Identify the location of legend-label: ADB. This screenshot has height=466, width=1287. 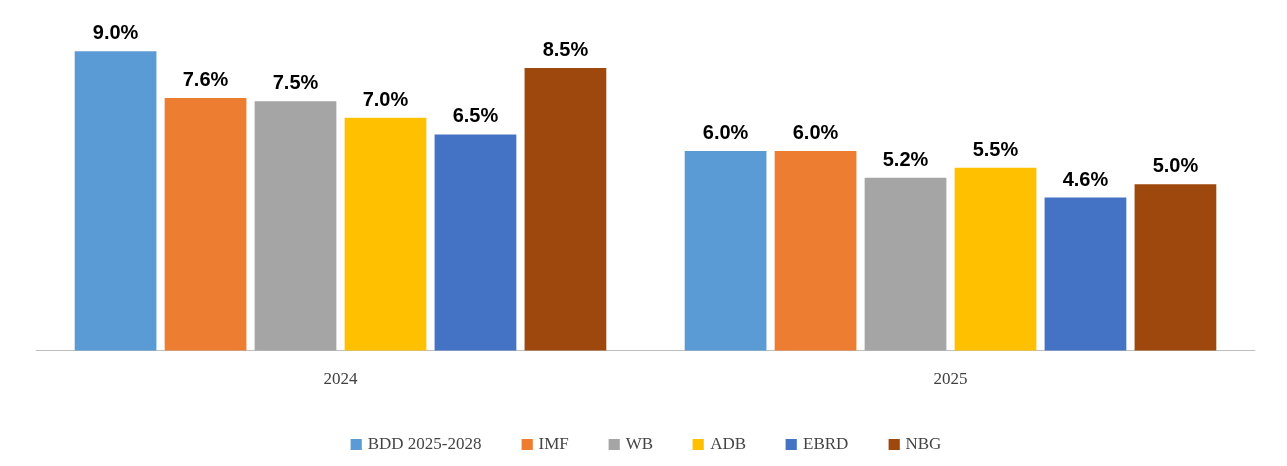
(728, 444).